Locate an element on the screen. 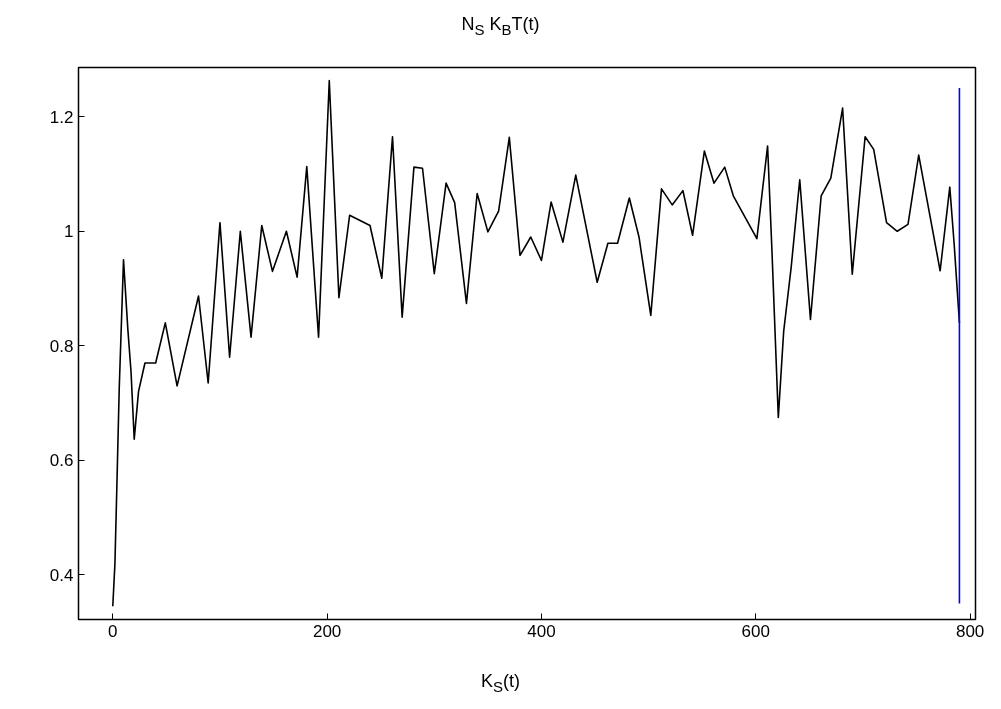 The image size is (1001, 709). y-tick-label: 0.6 is located at coordinates (61, 461).